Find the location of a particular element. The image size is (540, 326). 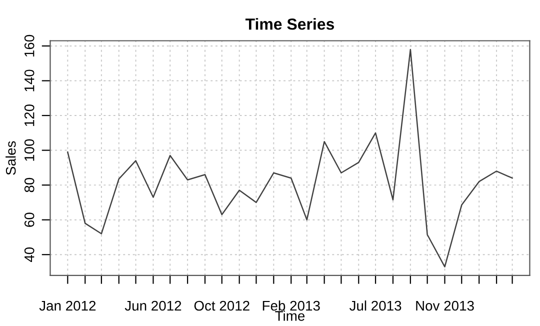

x-axis-title: Time is located at coordinates (290, 315).